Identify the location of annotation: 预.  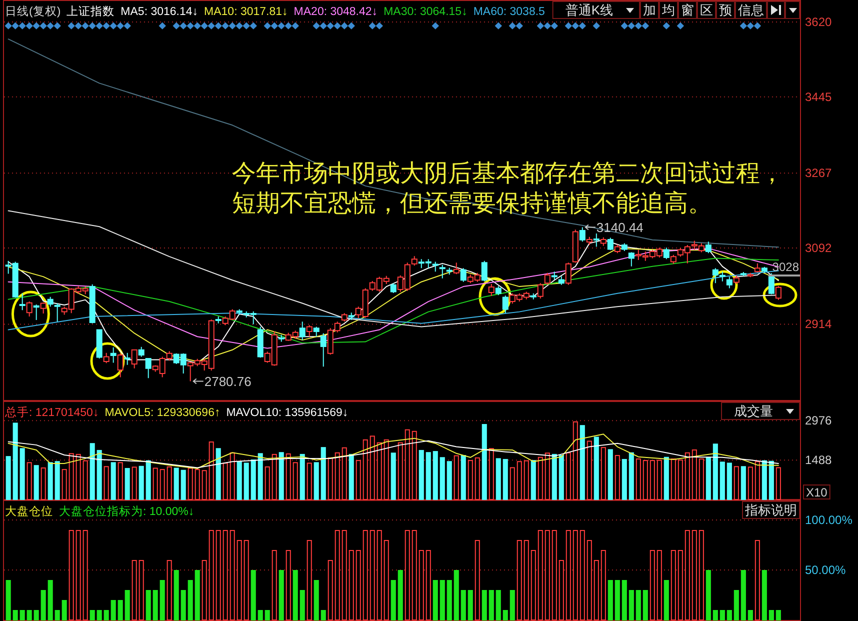
(725, 10).